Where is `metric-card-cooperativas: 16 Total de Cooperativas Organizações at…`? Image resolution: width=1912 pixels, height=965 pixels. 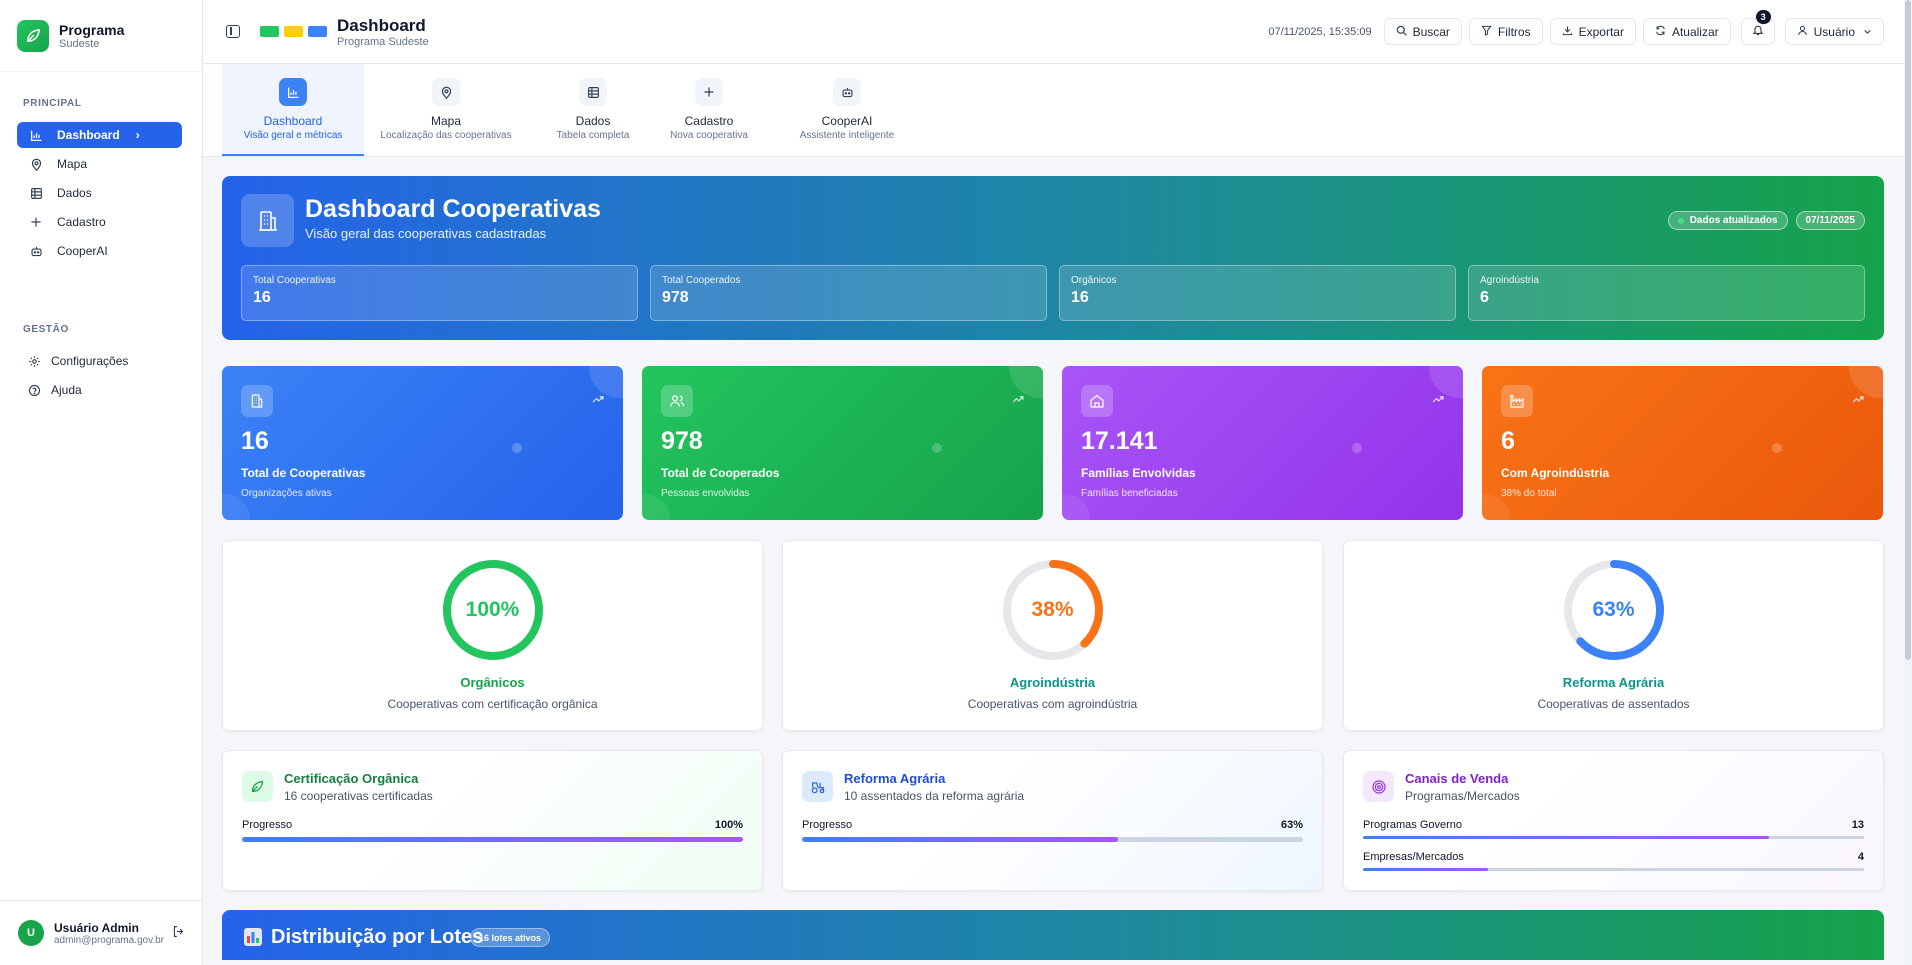 metric-card-cooperativas: 16 Total de Cooperativas Organizações at… is located at coordinates (422, 443).